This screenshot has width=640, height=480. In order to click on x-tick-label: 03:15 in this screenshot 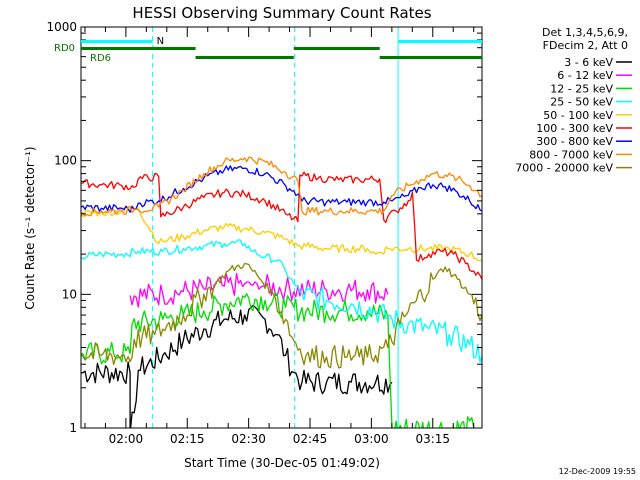, I will do `click(432, 439)`.